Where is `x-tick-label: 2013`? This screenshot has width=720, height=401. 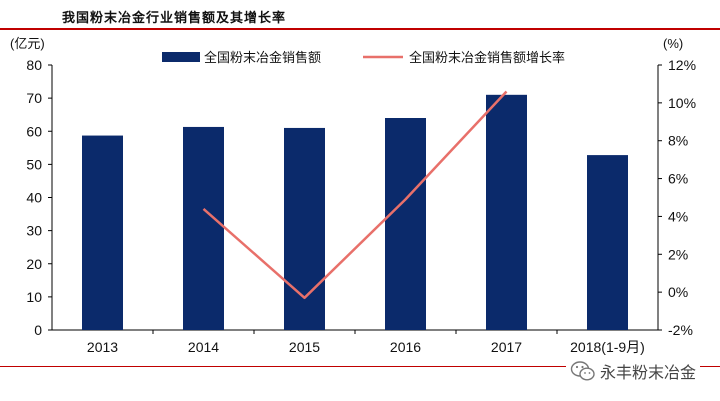
x-tick-label: 2013 is located at coordinates (102, 347).